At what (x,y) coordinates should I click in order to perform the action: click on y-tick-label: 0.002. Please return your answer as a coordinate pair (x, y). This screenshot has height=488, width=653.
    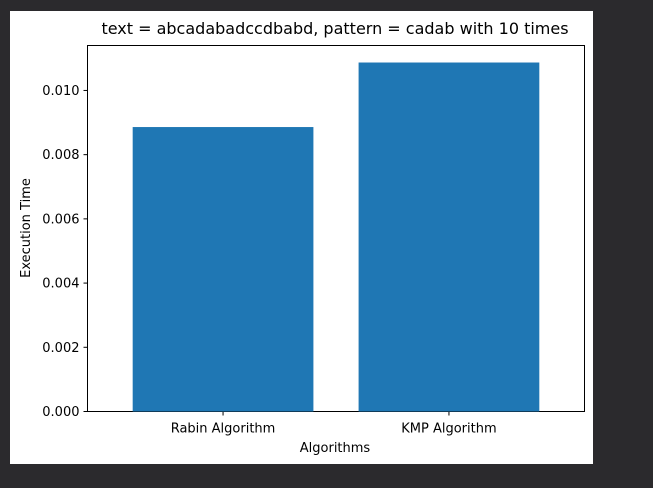
    Looking at the image, I should click on (60, 348).